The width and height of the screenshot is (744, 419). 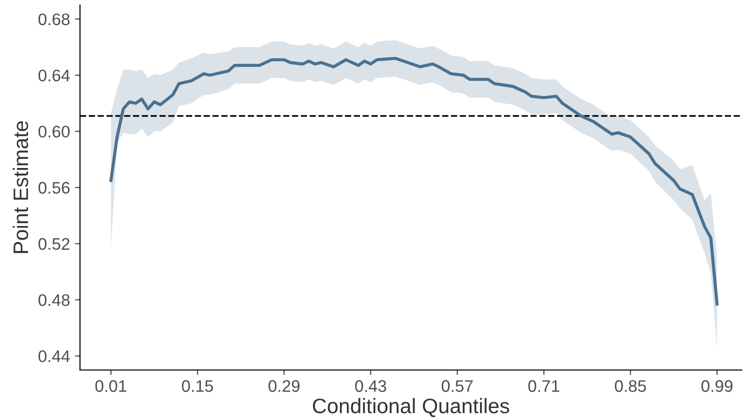 What do you see at coordinates (54, 300) in the screenshot?
I see `y-tick-label: 0.48` at bounding box center [54, 300].